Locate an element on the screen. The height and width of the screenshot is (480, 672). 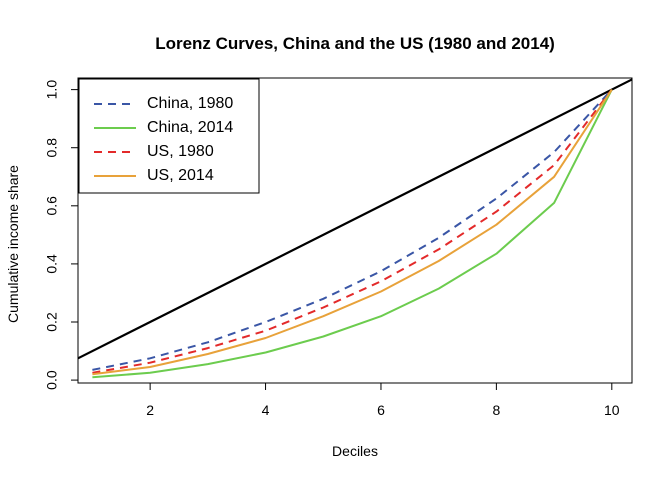
y-tick-label: 0.6 is located at coordinates (52, 206).